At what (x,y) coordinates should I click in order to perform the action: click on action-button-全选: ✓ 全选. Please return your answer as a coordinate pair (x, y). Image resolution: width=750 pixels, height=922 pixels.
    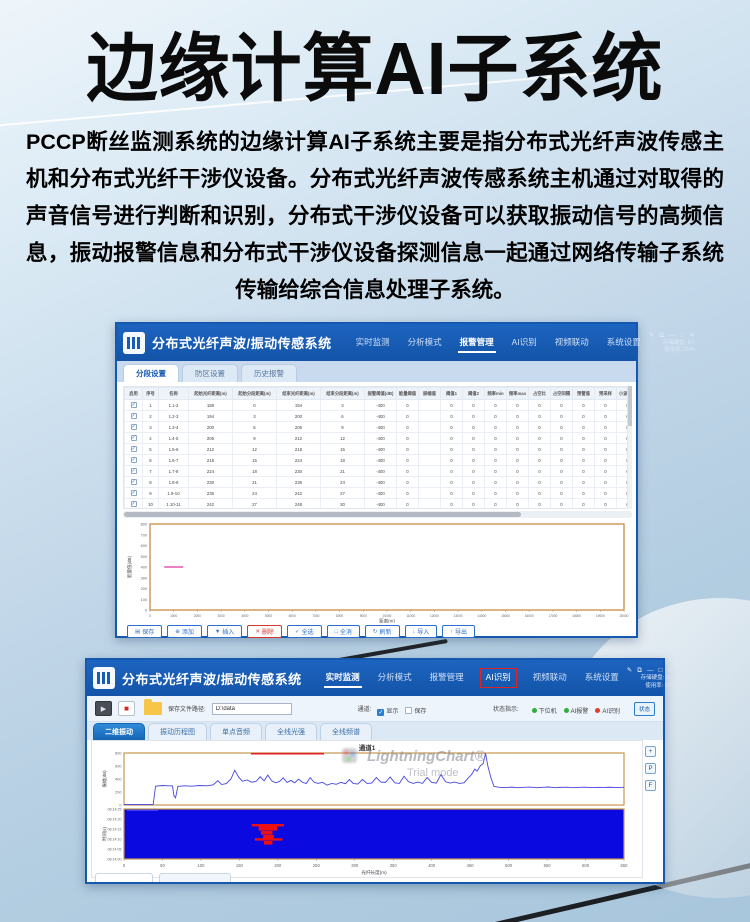
    Looking at the image, I should click on (304, 631).